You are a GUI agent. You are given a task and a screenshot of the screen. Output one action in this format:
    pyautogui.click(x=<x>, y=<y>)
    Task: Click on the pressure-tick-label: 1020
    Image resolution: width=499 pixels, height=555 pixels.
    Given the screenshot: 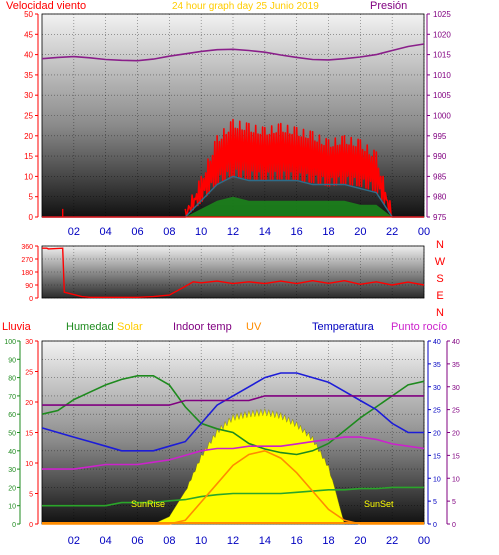 What is the action you would take?
    pyautogui.click(x=442, y=34)
    